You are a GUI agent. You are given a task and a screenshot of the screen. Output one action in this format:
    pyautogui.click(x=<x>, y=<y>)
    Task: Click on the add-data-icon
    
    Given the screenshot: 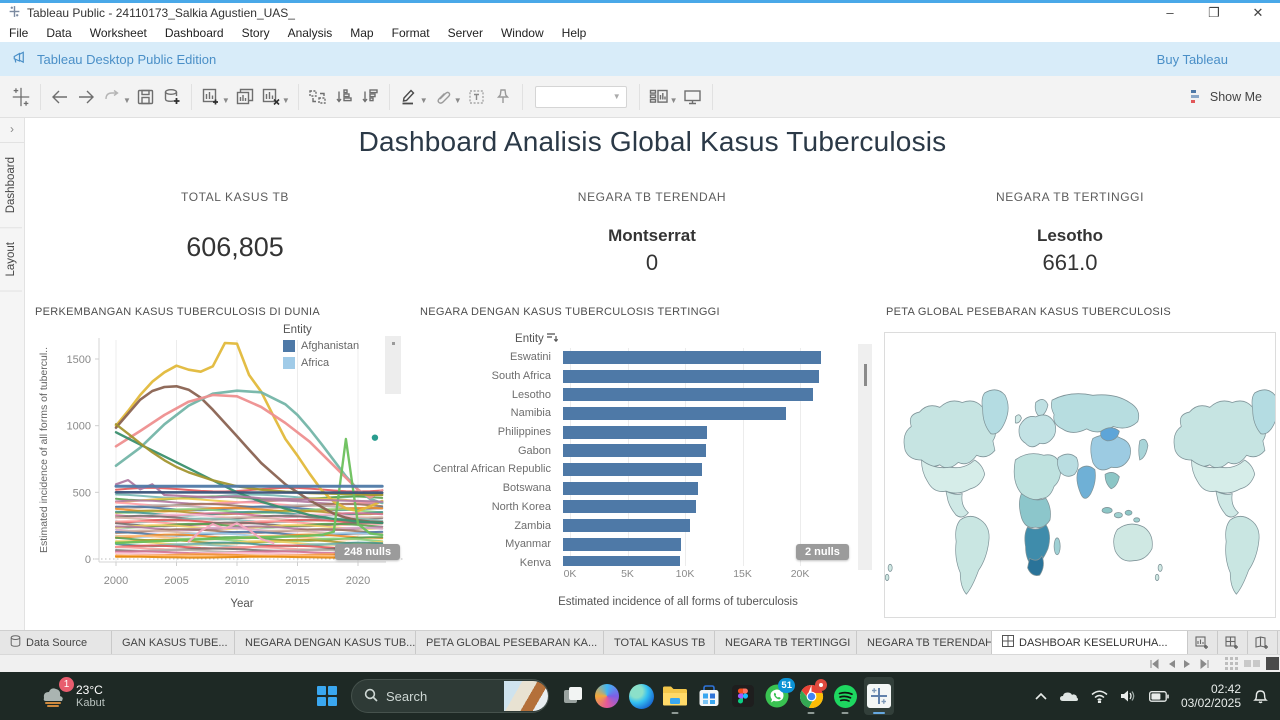 What is the action you would take?
    pyautogui.click(x=172, y=97)
    